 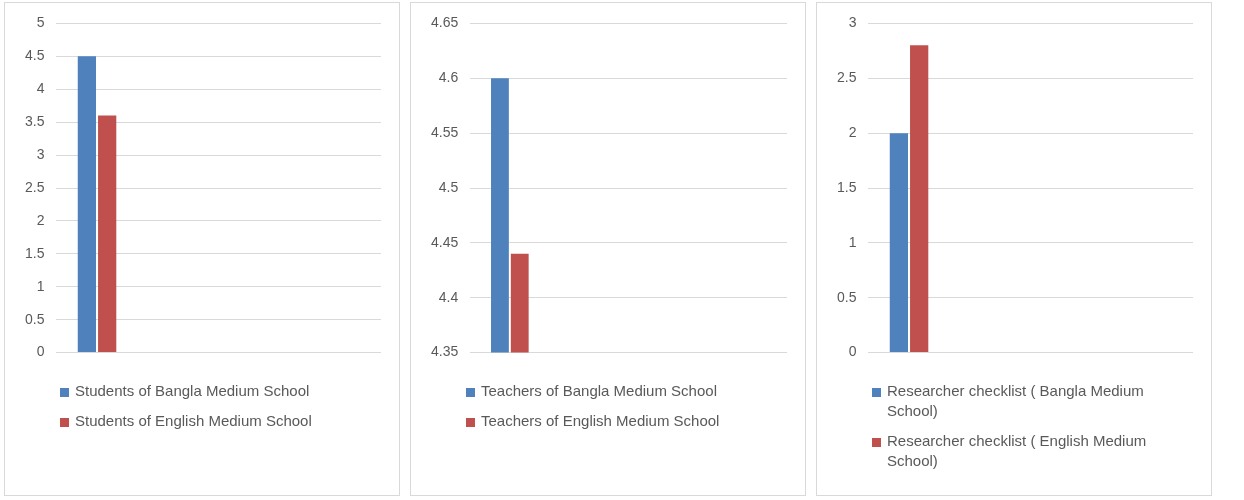 I want to click on y-tick-label: 4.65, so click(x=445, y=22).